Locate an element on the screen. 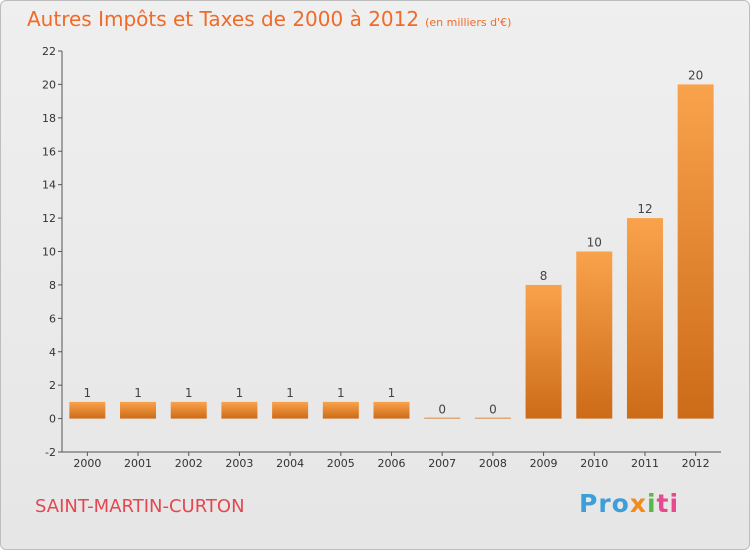 This screenshot has height=550, width=750. commune-name: SAINT-MARTIN-CURTON is located at coordinates (140, 506).